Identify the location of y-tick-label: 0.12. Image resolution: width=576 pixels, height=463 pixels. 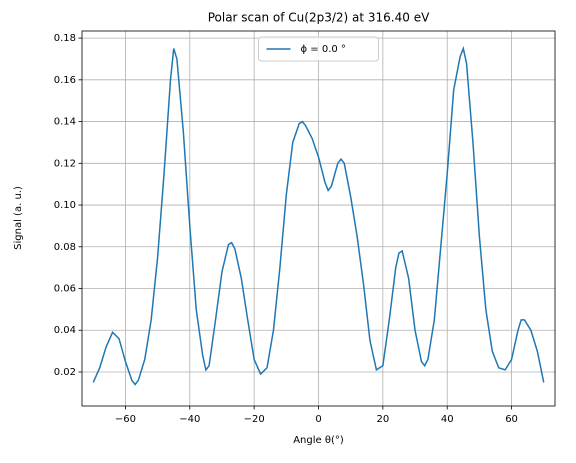
(65, 163).